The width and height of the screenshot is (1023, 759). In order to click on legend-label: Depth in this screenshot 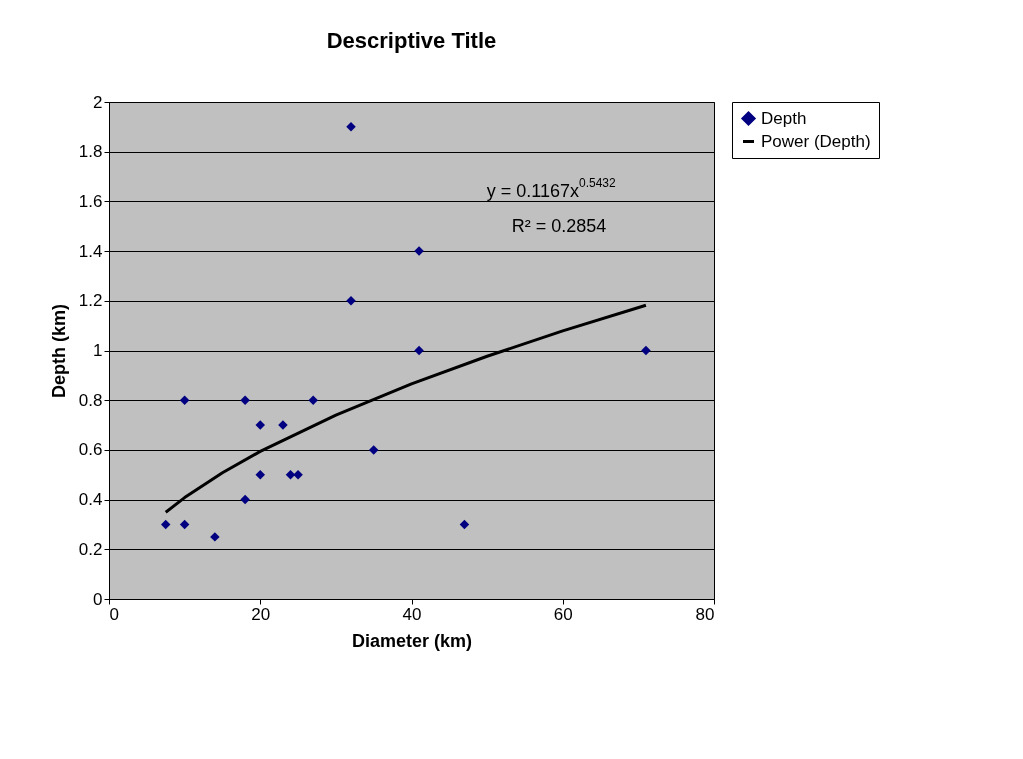, I will do `click(784, 118)`.